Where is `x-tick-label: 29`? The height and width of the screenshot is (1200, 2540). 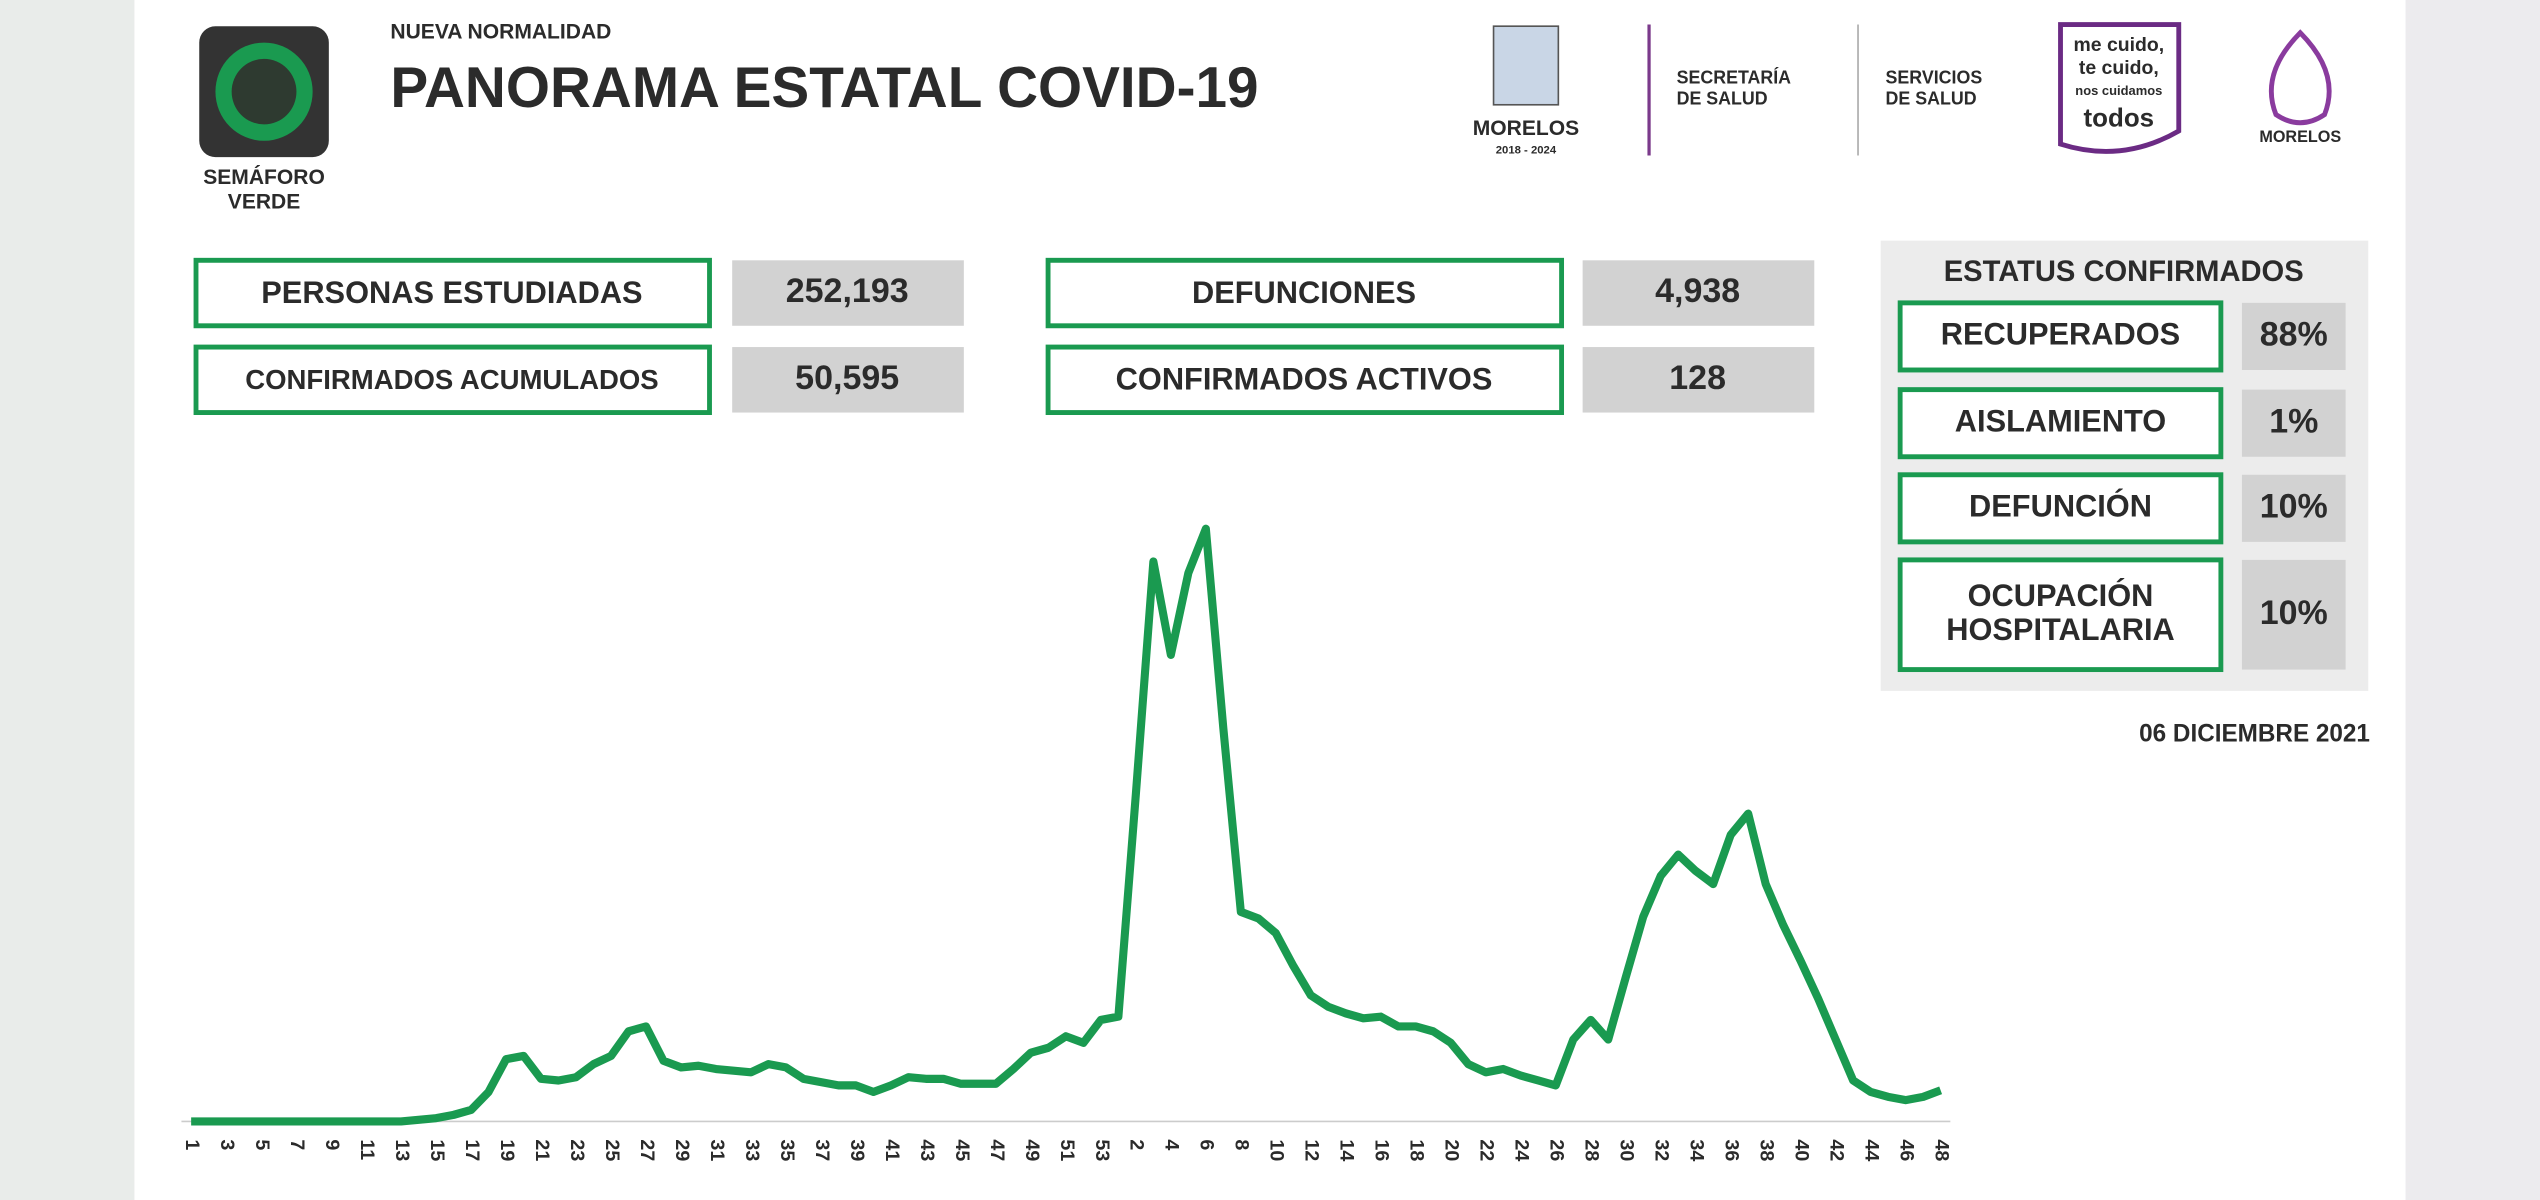
x-tick-label: 29 is located at coordinates (682, 1150).